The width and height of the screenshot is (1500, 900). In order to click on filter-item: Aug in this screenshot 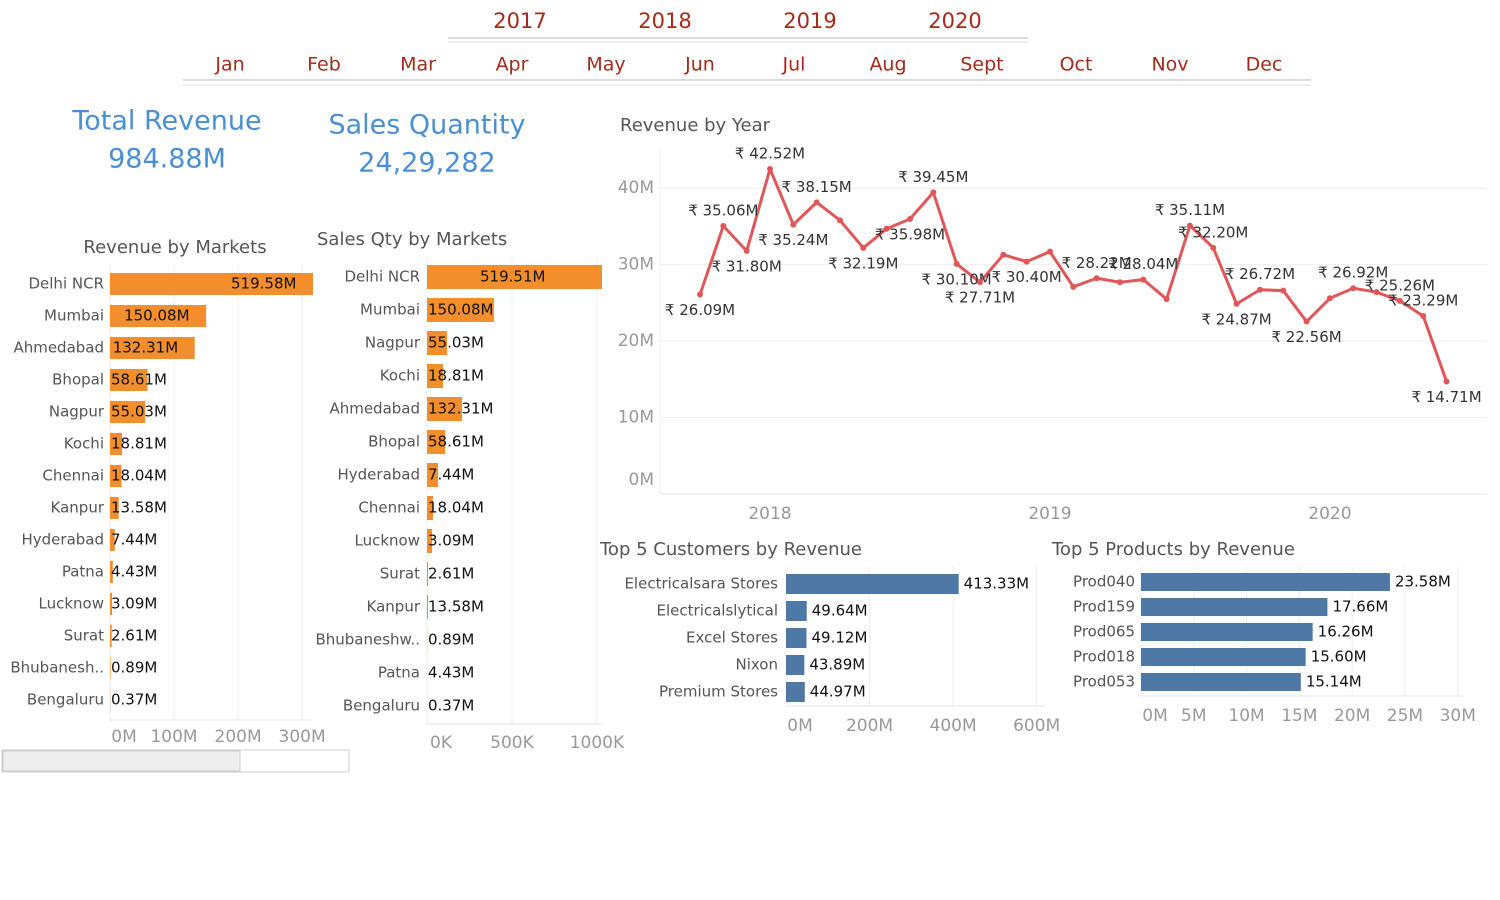, I will do `click(887, 65)`.